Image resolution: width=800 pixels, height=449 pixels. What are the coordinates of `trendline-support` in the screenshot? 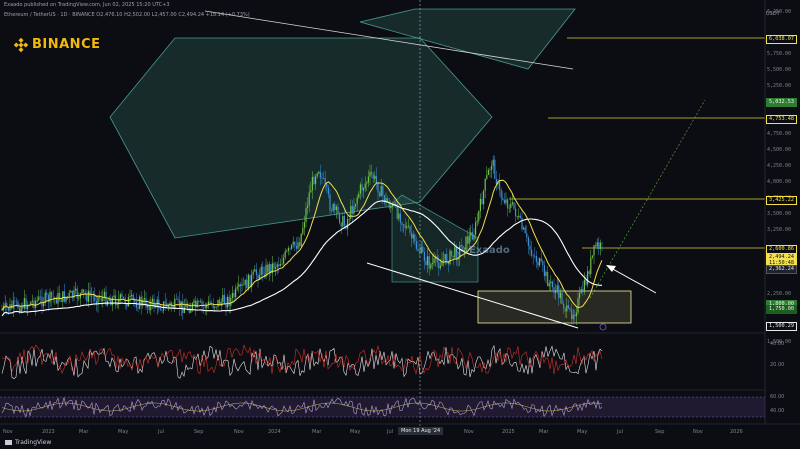 It's located at (472, 295).